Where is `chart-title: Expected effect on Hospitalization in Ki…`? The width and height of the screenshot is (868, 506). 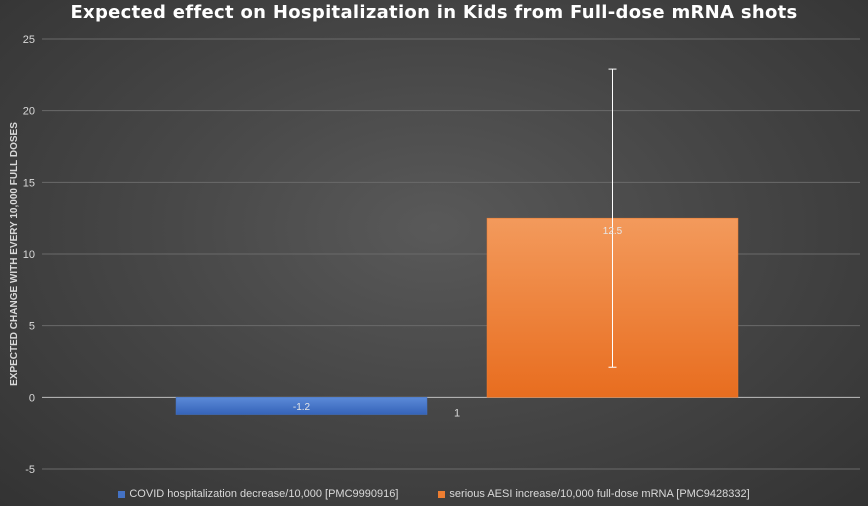
chart-title: Expected effect on Hospitalization in Ki… is located at coordinates (434, 12).